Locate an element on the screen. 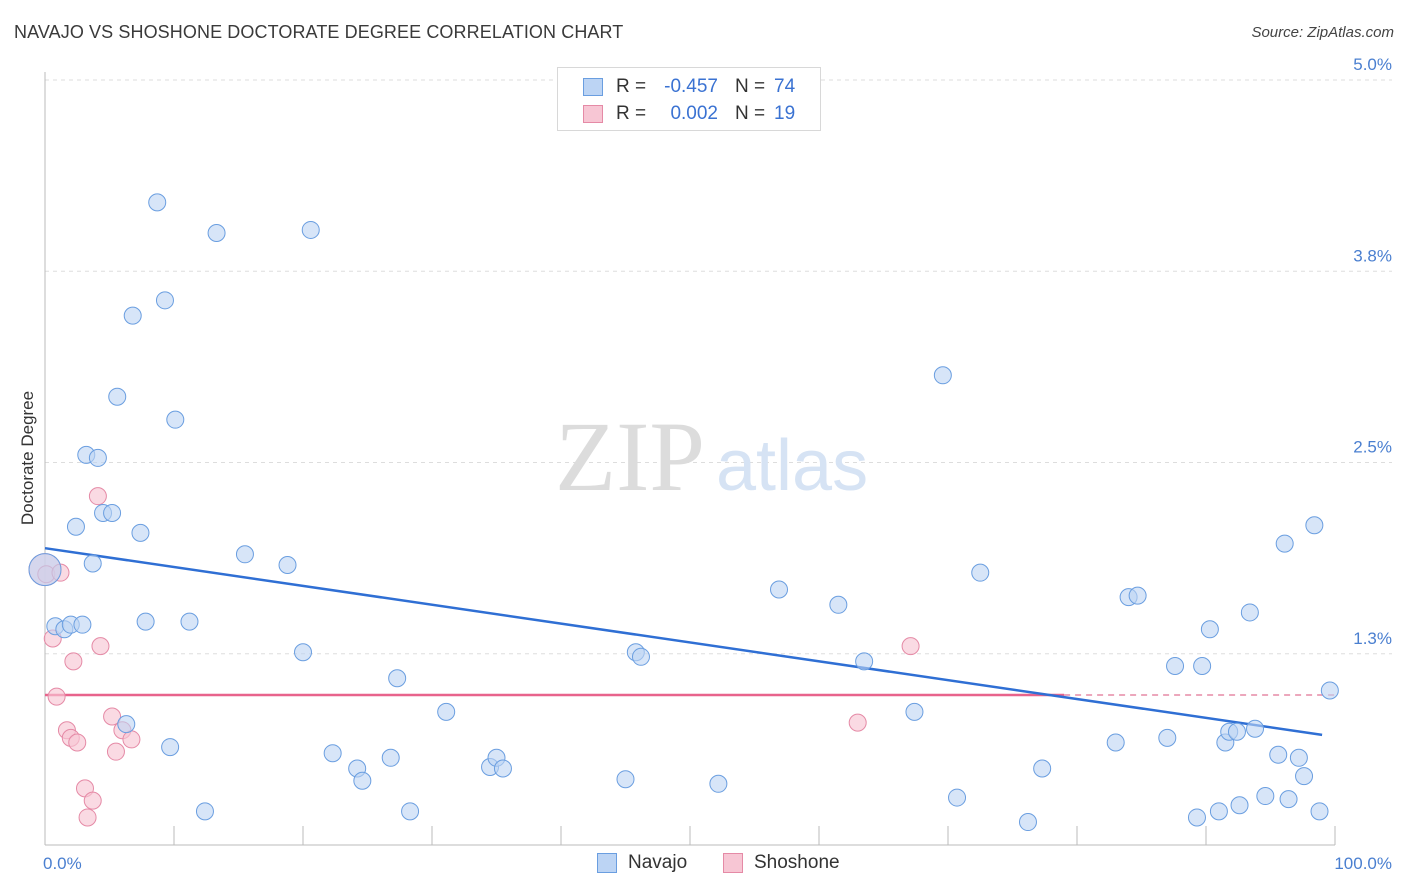 The width and height of the screenshot is (1406, 892). navajo-n-label: N = is located at coordinates (750, 86).